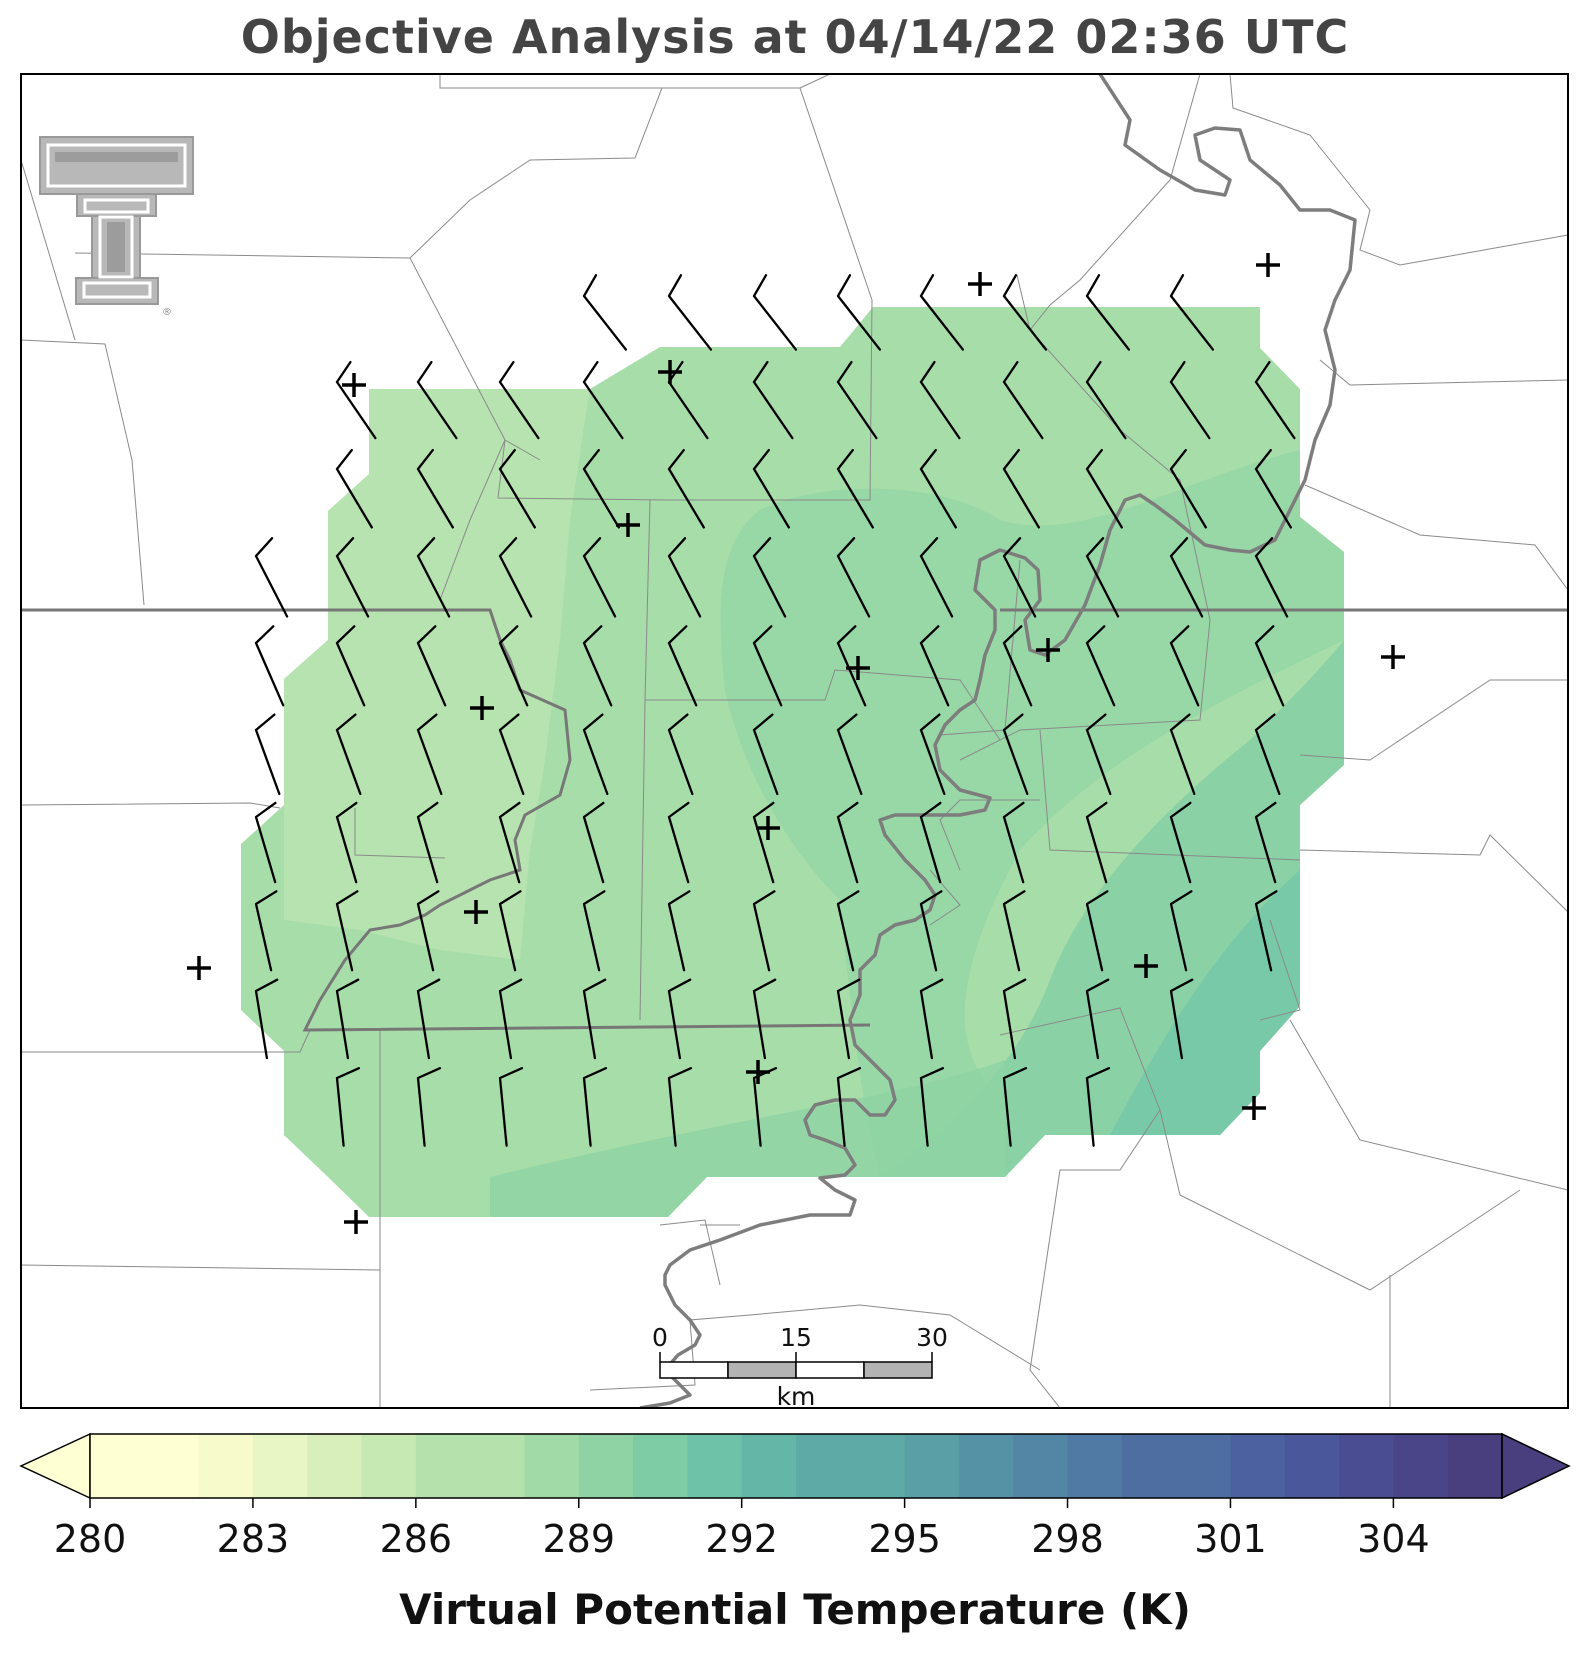 The height and width of the screenshot is (1654, 1590). I want to click on colorbar-extend-low, so click(55, 1466).